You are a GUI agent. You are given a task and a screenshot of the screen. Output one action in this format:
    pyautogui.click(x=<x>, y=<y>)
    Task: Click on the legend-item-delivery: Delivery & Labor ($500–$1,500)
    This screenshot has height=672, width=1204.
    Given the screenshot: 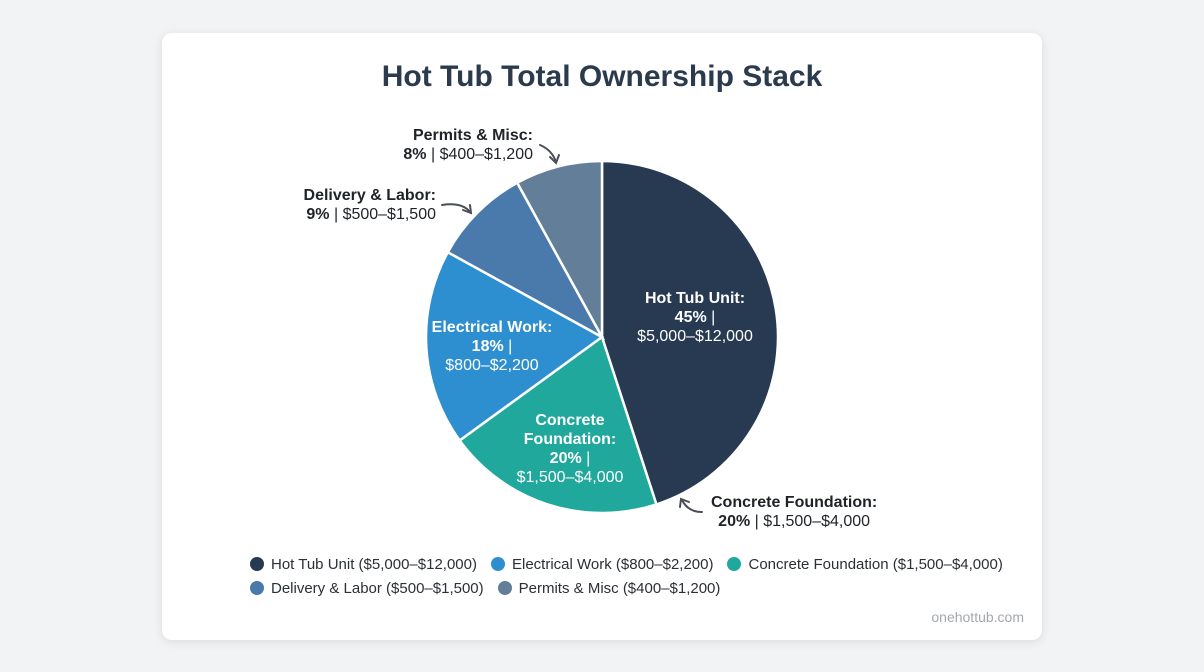 What is the action you would take?
    pyautogui.click(x=367, y=588)
    